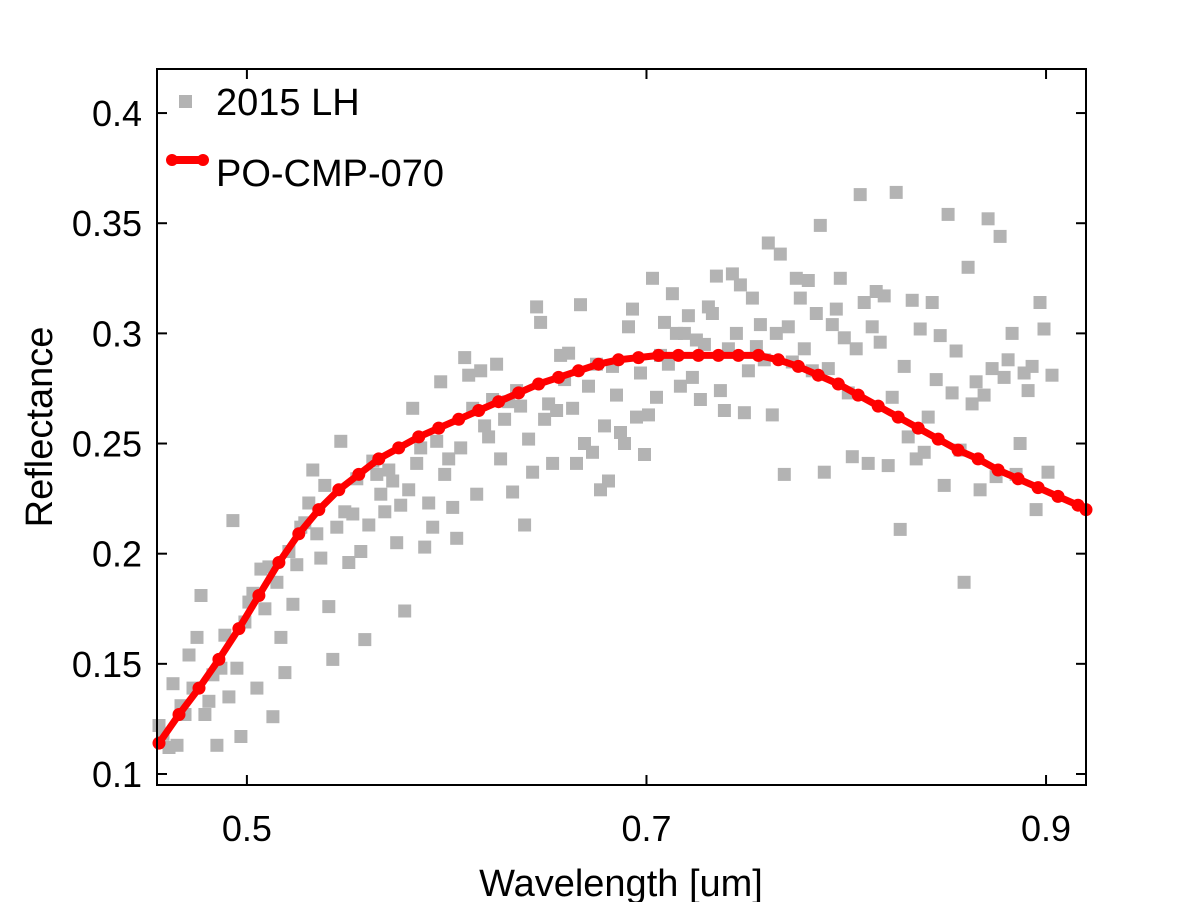  I want to click on y-tick-label: 0.15, so click(107, 664).